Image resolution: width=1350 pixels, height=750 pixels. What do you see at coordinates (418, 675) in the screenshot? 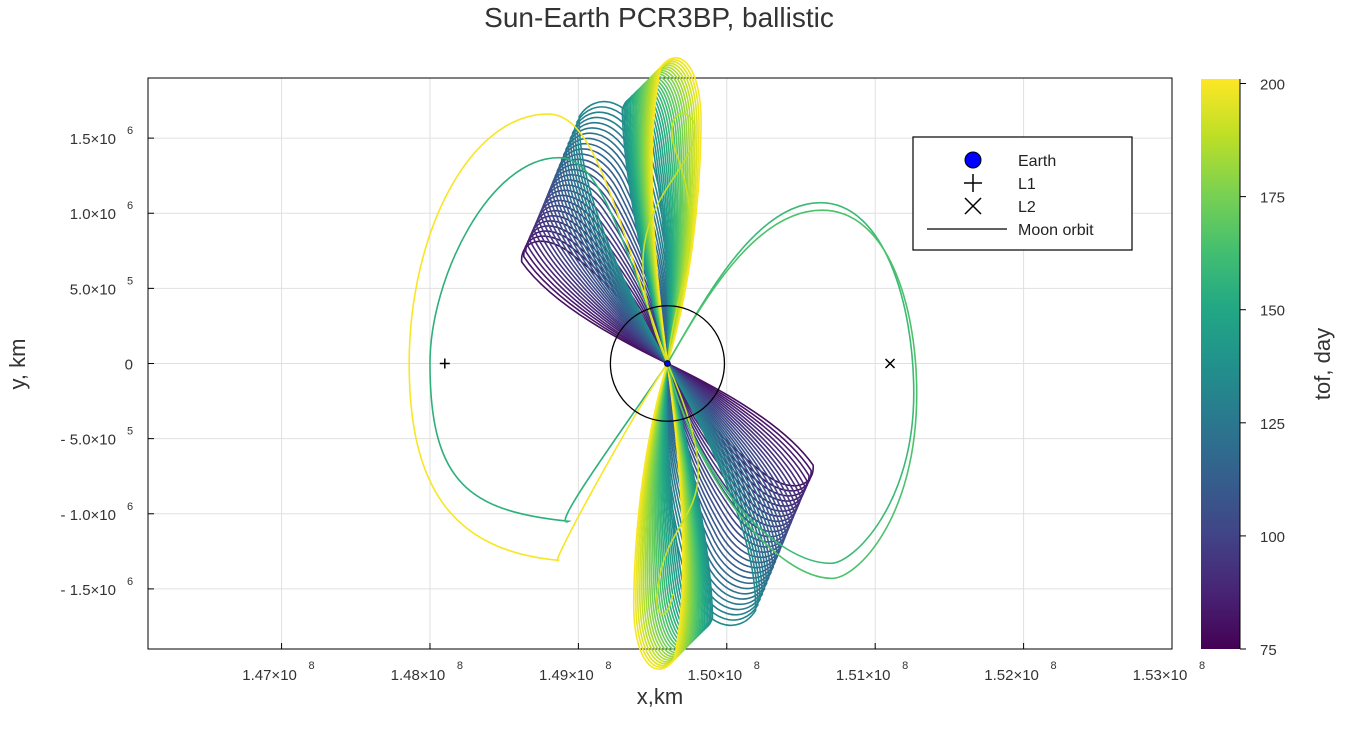
I see `x-tick-label: 1.48×10` at bounding box center [418, 675].